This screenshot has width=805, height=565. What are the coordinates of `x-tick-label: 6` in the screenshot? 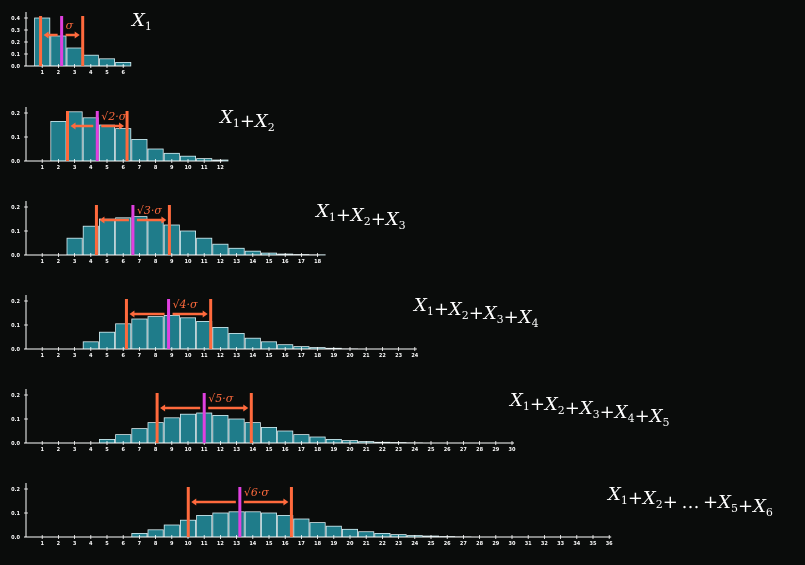 It's located at (123, 168).